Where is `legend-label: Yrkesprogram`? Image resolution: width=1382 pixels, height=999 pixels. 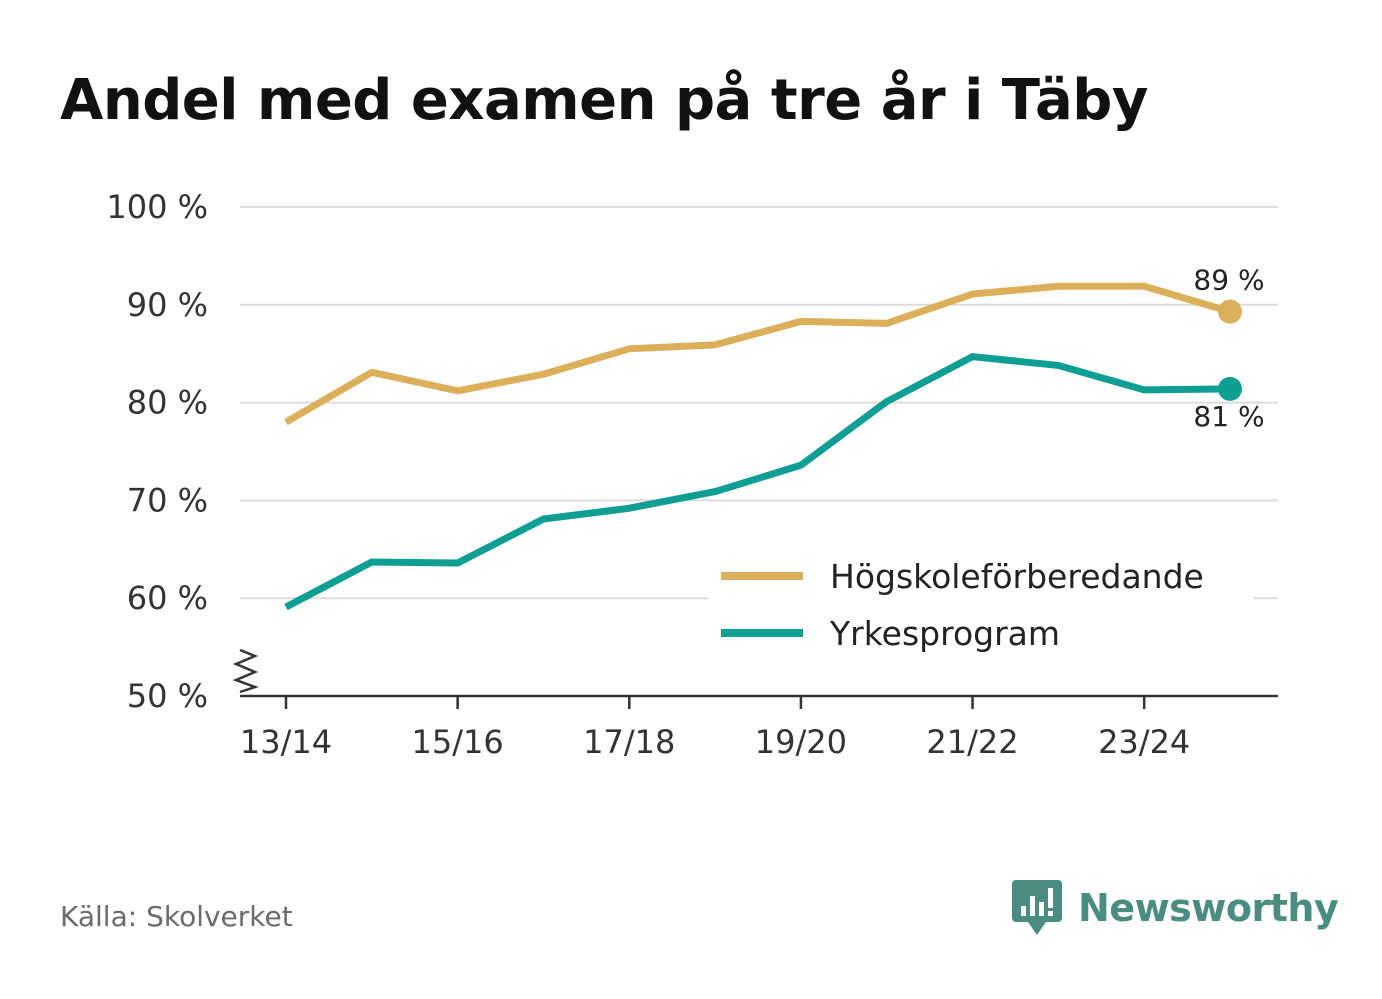
legend-label: Yrkesprogram is located at coordinates (944, 633).